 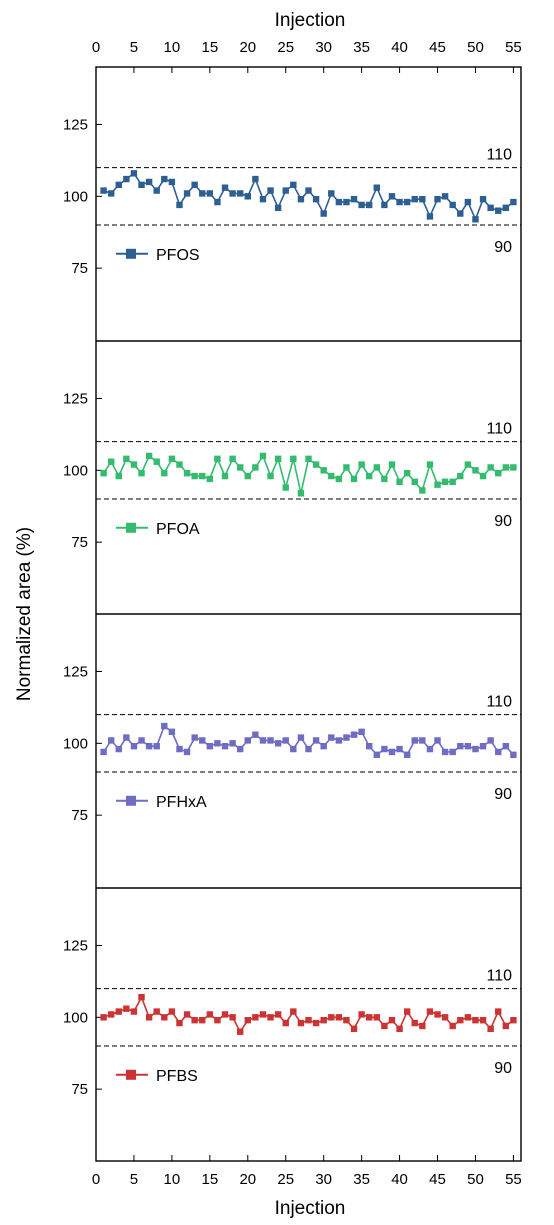 What do you see at coordinates (134, 1179) in the screenshot?
I see `x-tick-label-bottom: 5` at bounding box center [134, 1179].